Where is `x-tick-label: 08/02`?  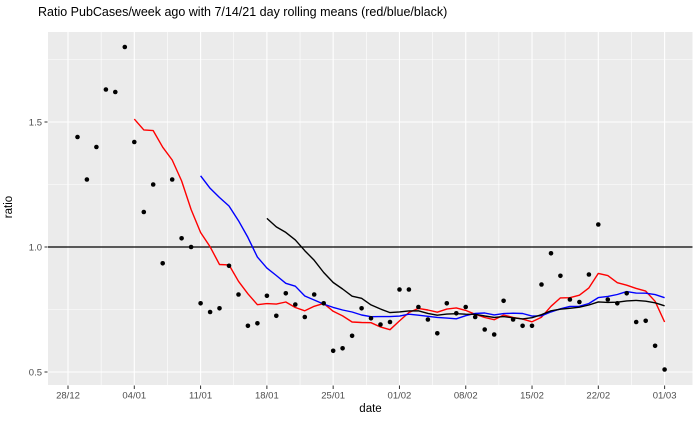 x-tick-label: 08/02 is located at coordinates (466, 396).